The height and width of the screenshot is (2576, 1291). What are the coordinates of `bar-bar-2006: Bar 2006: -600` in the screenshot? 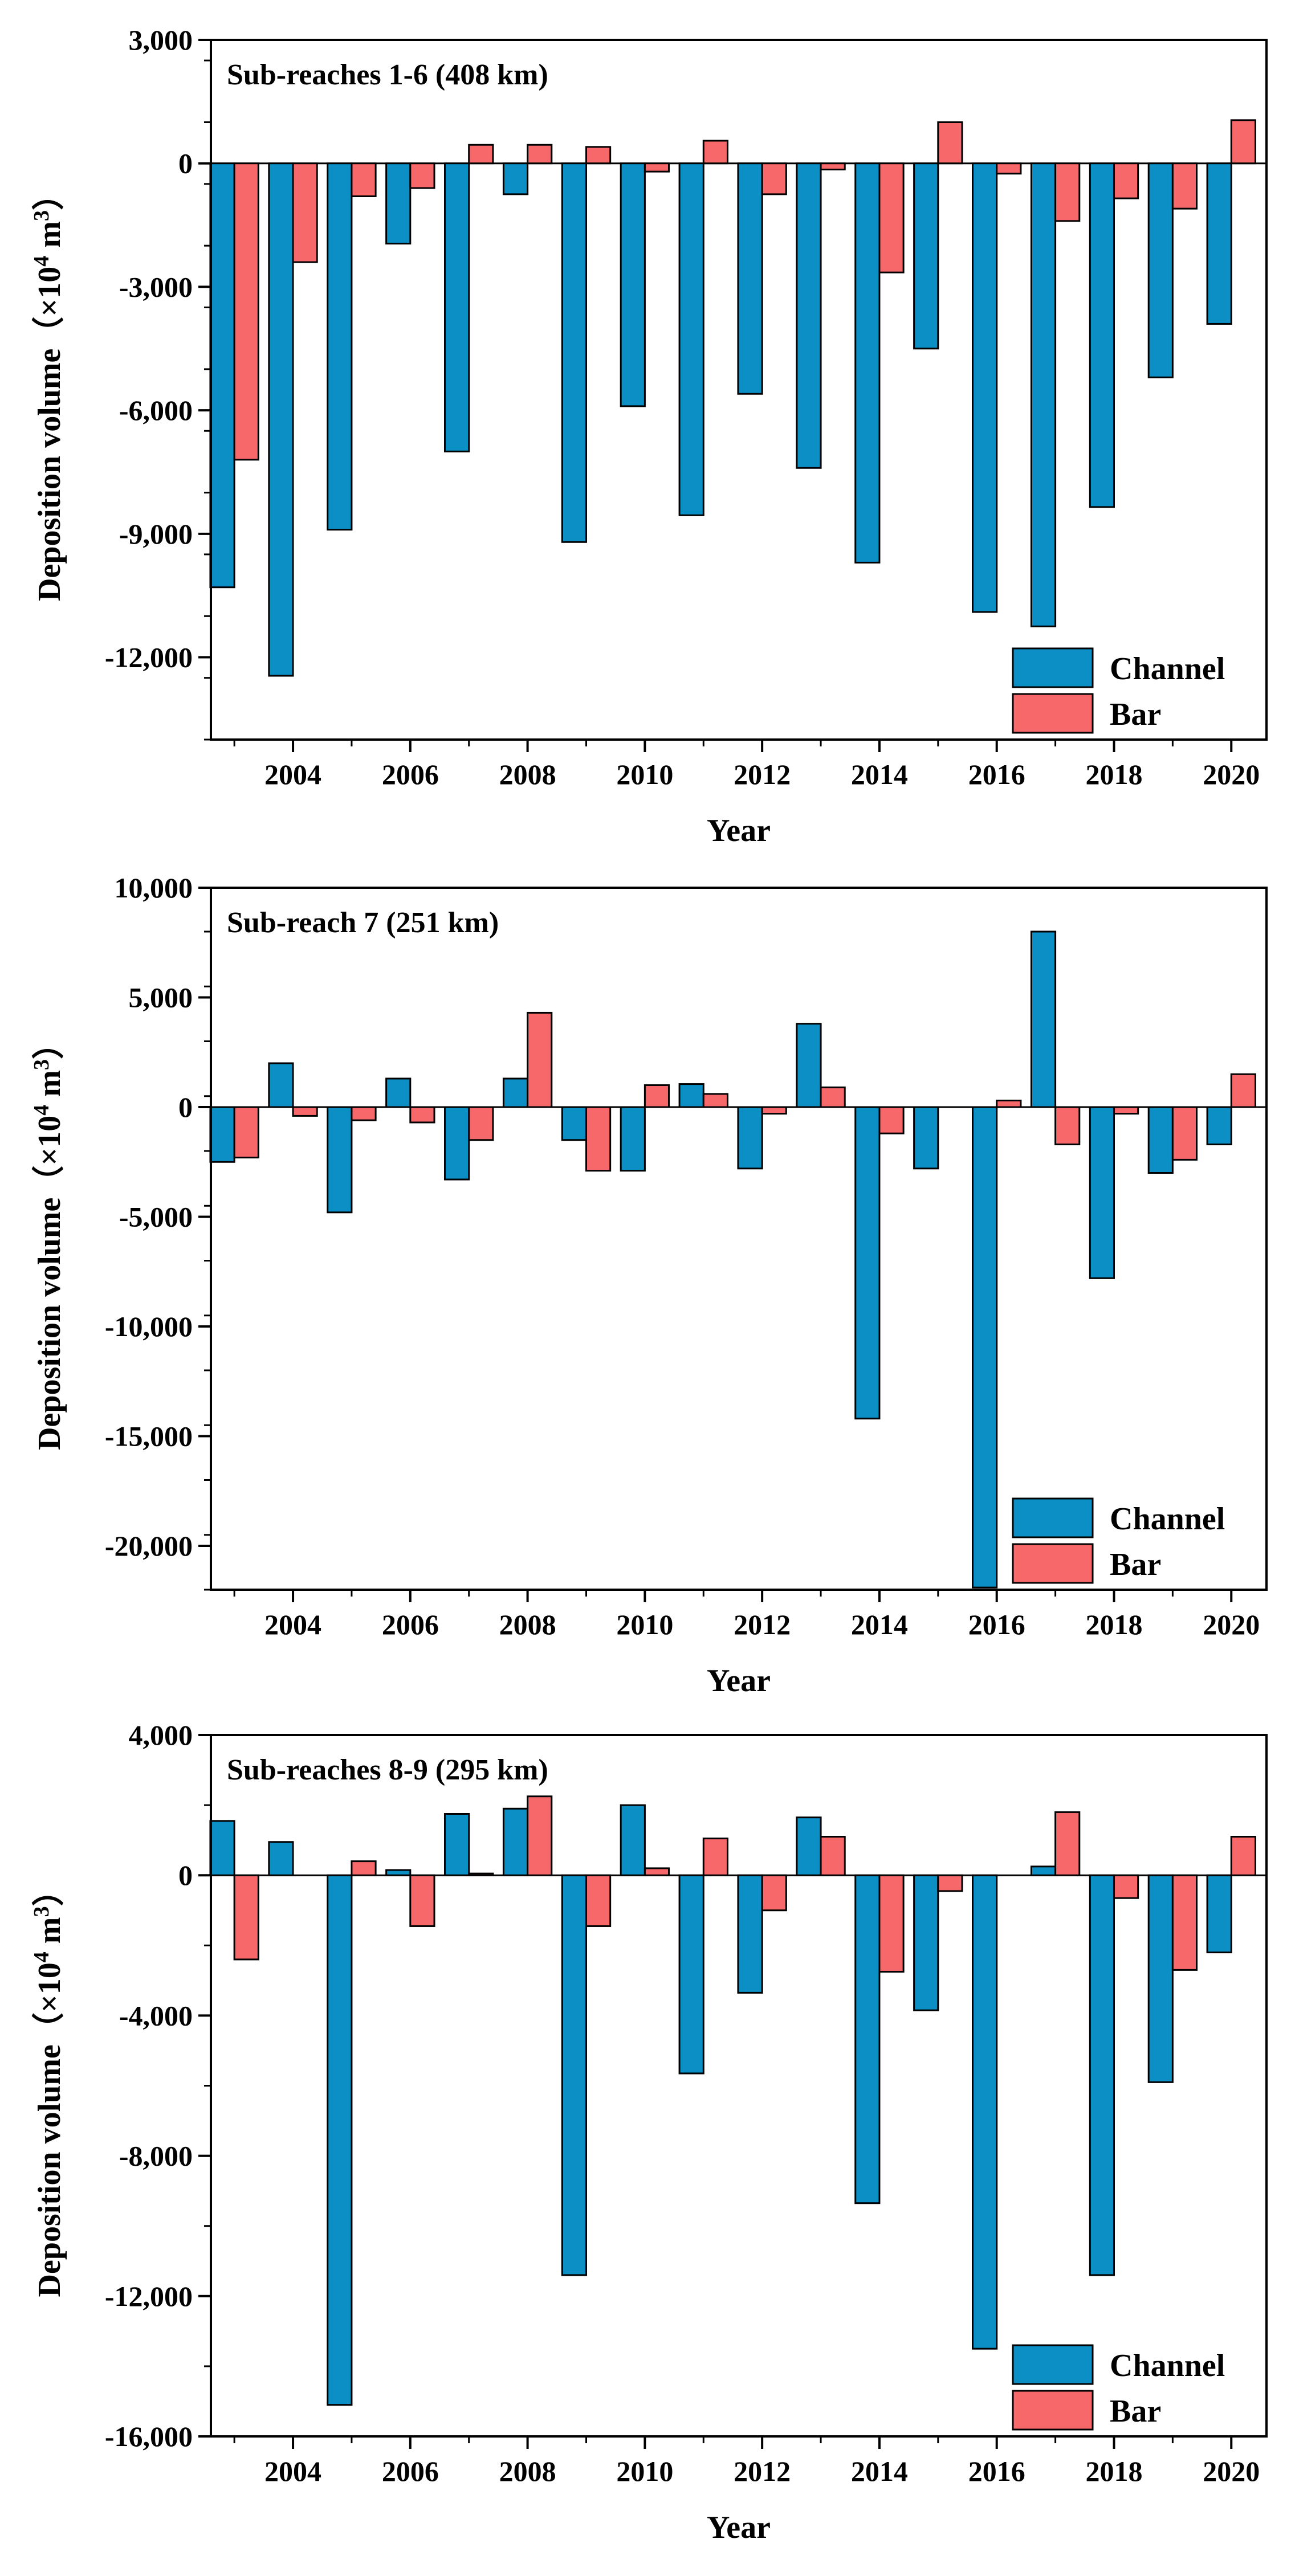 It's located at (422, 176).